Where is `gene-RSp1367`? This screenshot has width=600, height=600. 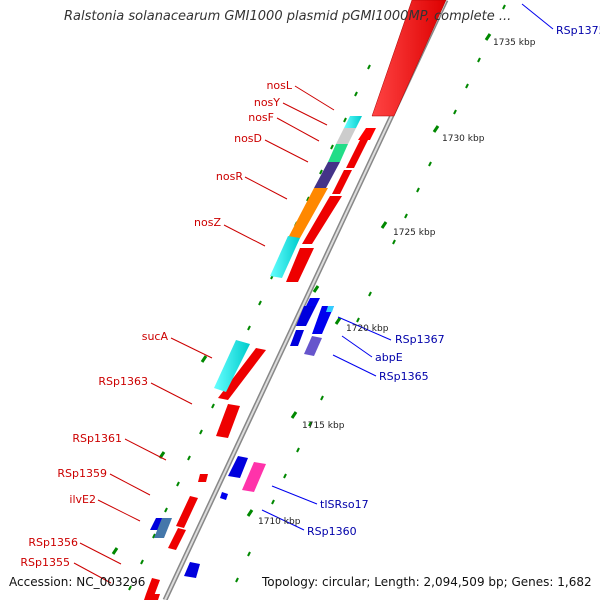
gene-RSp1367 is located at coordinates (323, 320).